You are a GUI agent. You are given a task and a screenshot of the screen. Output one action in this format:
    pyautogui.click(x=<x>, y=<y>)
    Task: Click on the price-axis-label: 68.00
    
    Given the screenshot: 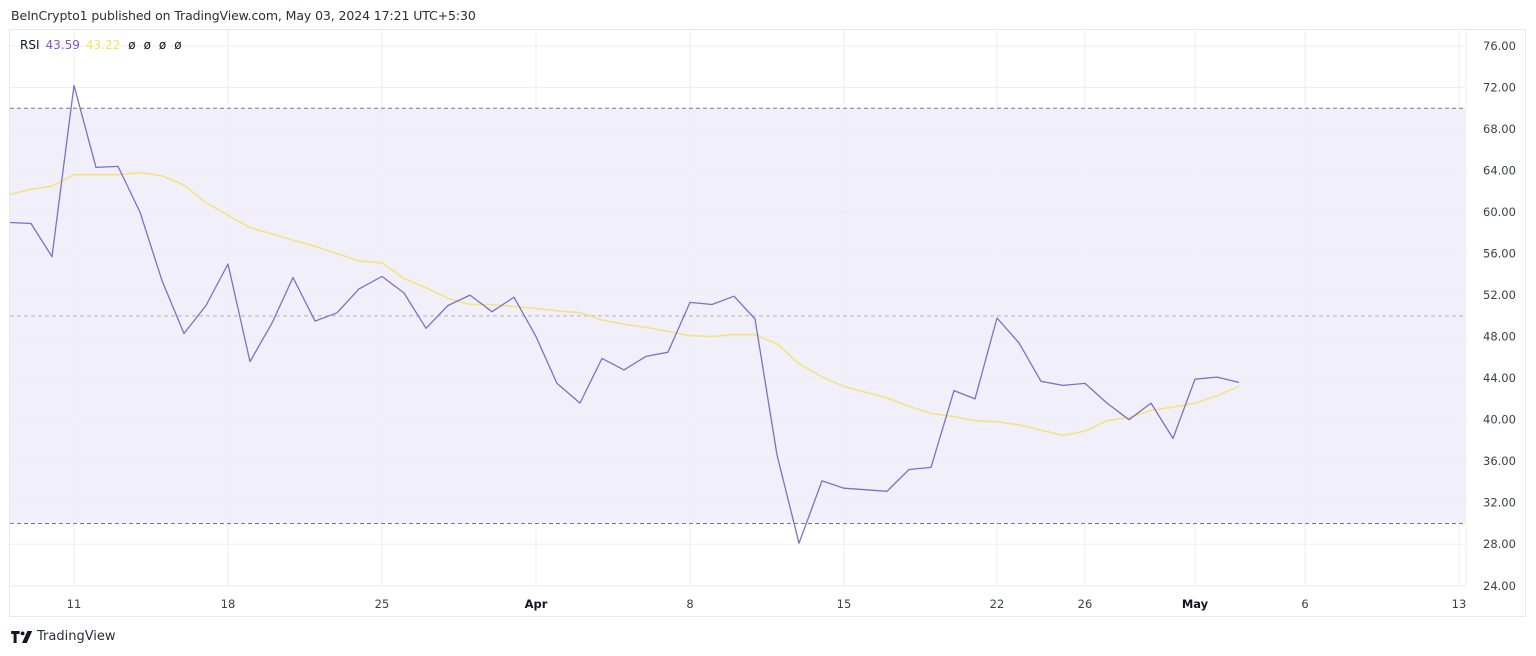 What is the action you would take?
    pyautogui.click(x=1499, y=129)
    